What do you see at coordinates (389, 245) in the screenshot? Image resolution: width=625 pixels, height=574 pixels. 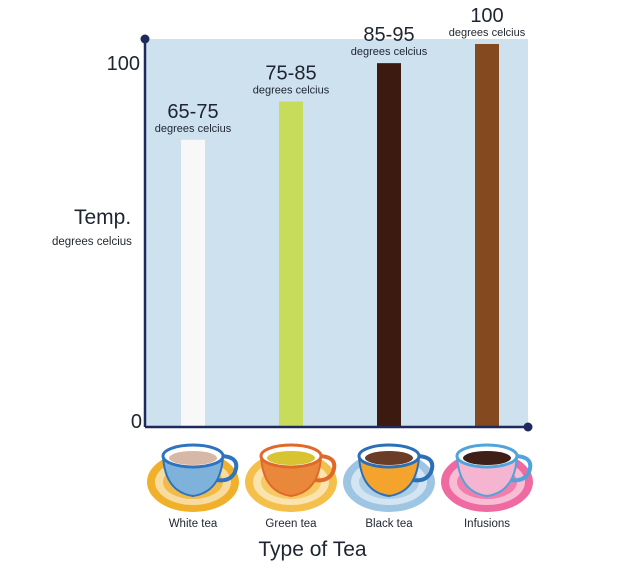 I see `bar-black-tea` at bounding box center [389, 245].